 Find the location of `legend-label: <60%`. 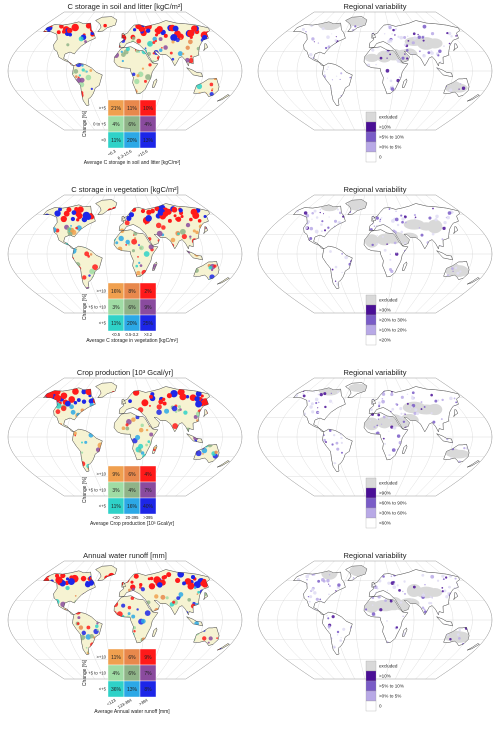

legend-label: <60% is located at coordinates (385, 523).